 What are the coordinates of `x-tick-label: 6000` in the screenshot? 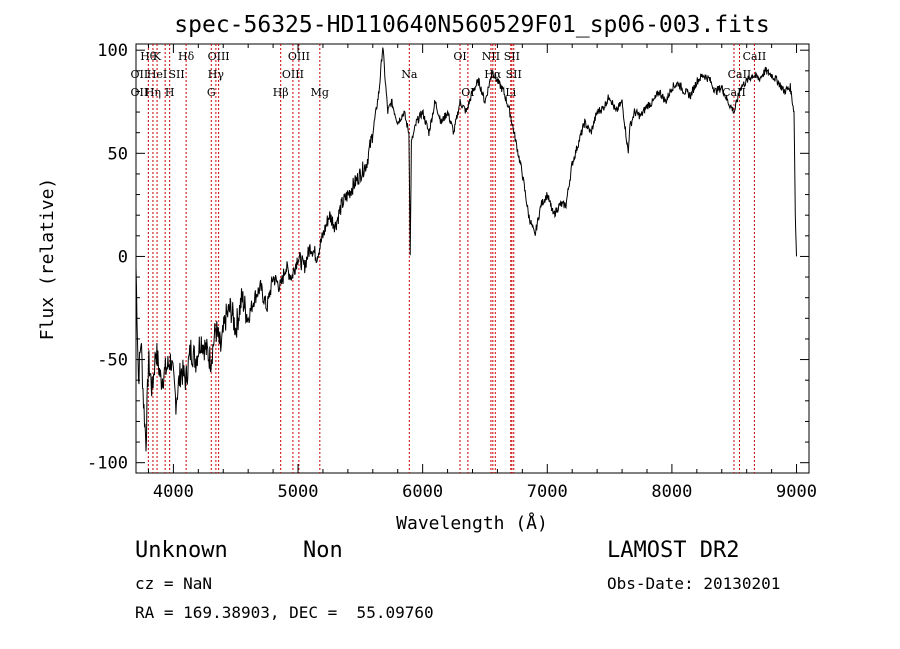 It's located at (422, 492).